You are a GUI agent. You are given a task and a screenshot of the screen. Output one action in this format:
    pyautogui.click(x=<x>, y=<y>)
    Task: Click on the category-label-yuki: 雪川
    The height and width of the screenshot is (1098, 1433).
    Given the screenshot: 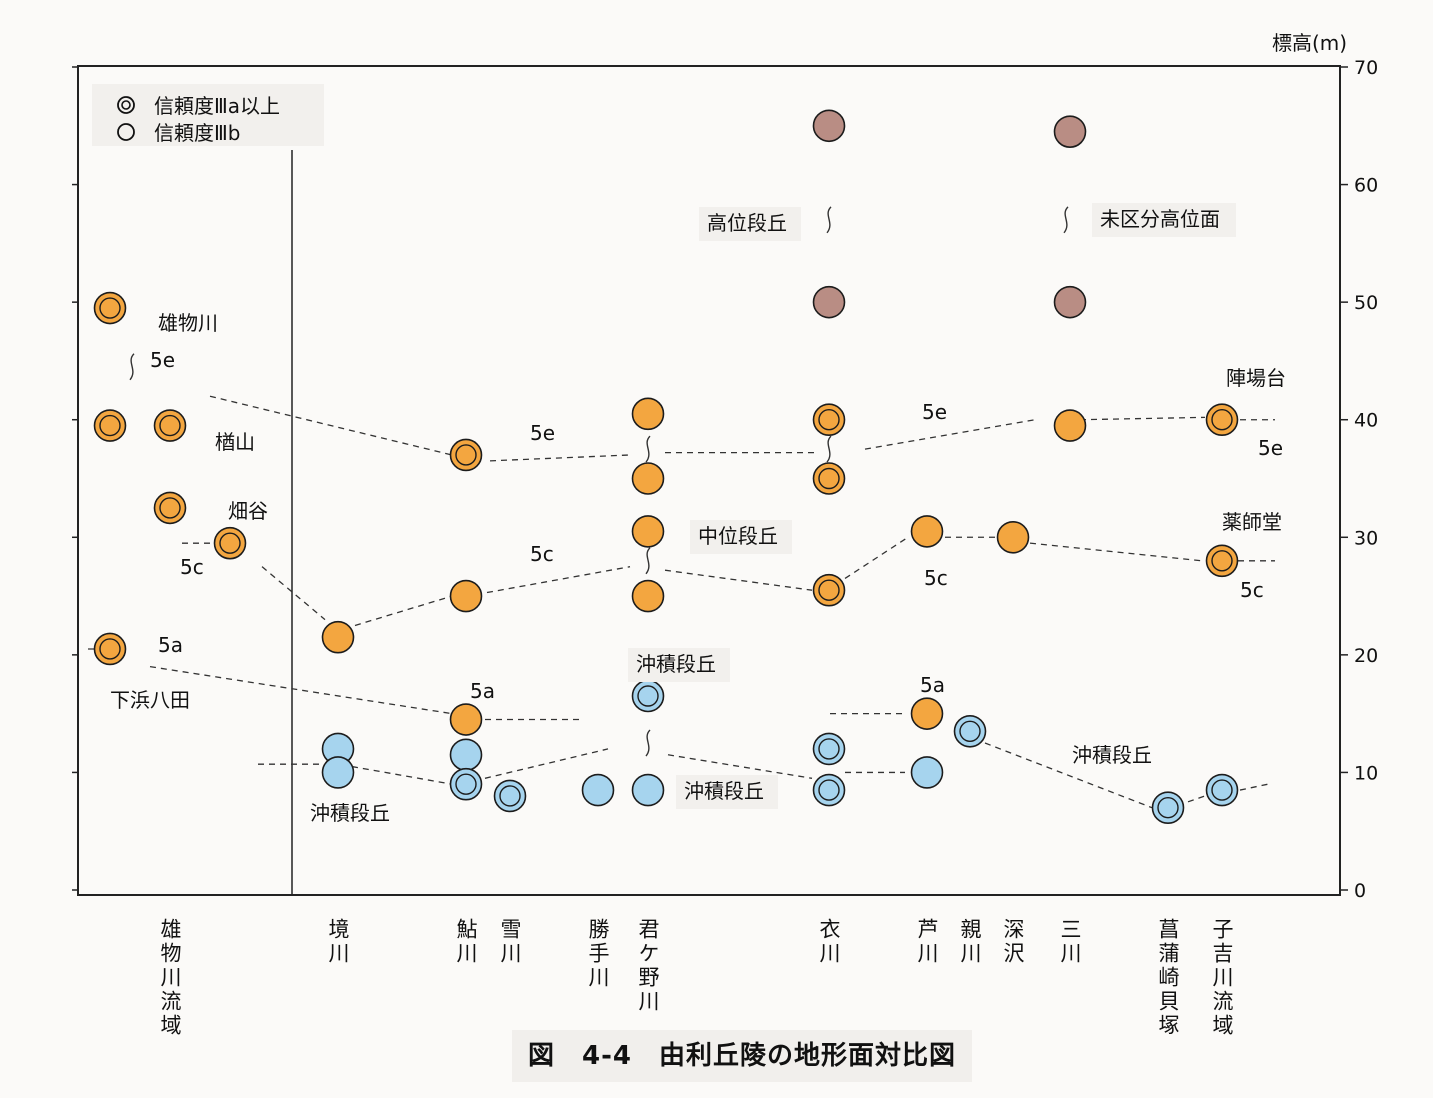 What is the action you would take?
    pyautogui.click(x=510, y=942)
    